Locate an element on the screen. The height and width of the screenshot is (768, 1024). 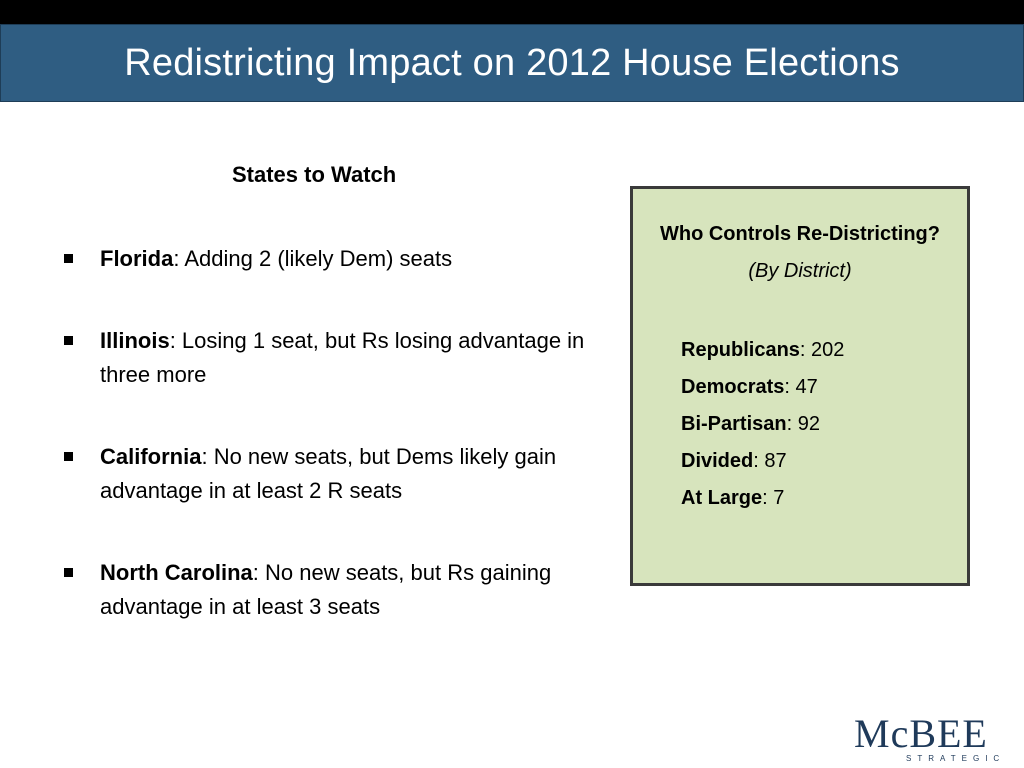
count-row-divided: Divided: 87 is located at coordinates (762, 461).